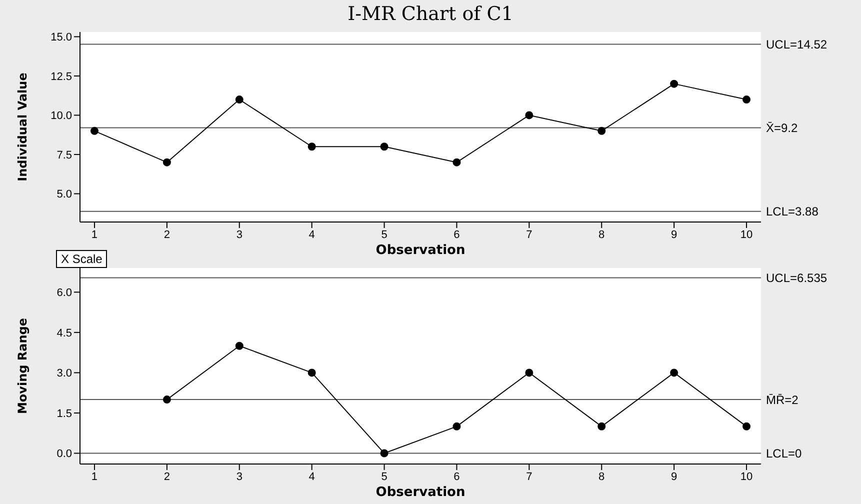 The height and width of the screenshot is (504, 861). Describe the element at coordinates (784, 453) in the screenshot. I see `ref-line-label: LCL=0` at that location.